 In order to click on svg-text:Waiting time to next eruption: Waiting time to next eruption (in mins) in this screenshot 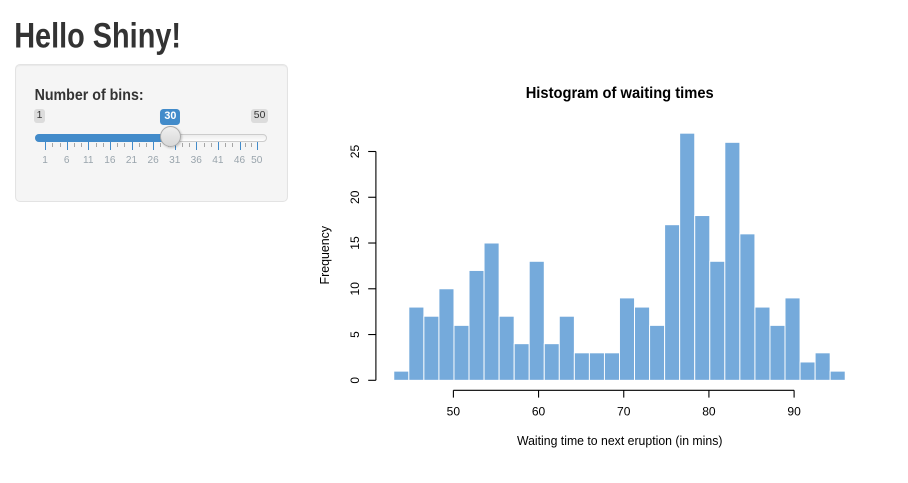, I will do `click(620, 441)`.